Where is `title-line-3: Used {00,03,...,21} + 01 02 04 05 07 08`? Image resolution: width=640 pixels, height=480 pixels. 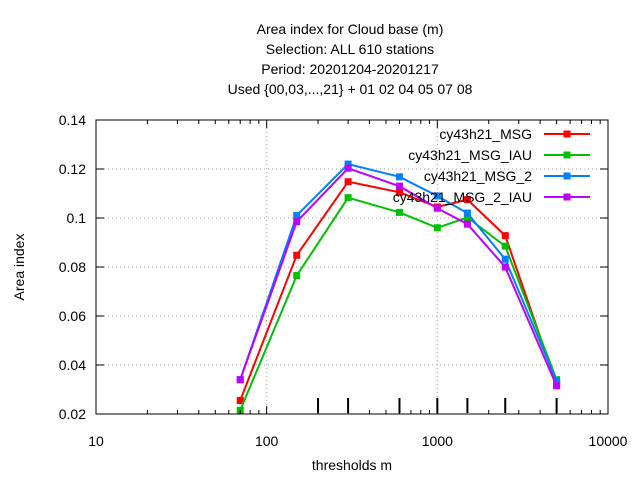 title-line-3: Used {00,03,...,21} + 01 02 04 05 07 08 is located at coordinates (350, 89).